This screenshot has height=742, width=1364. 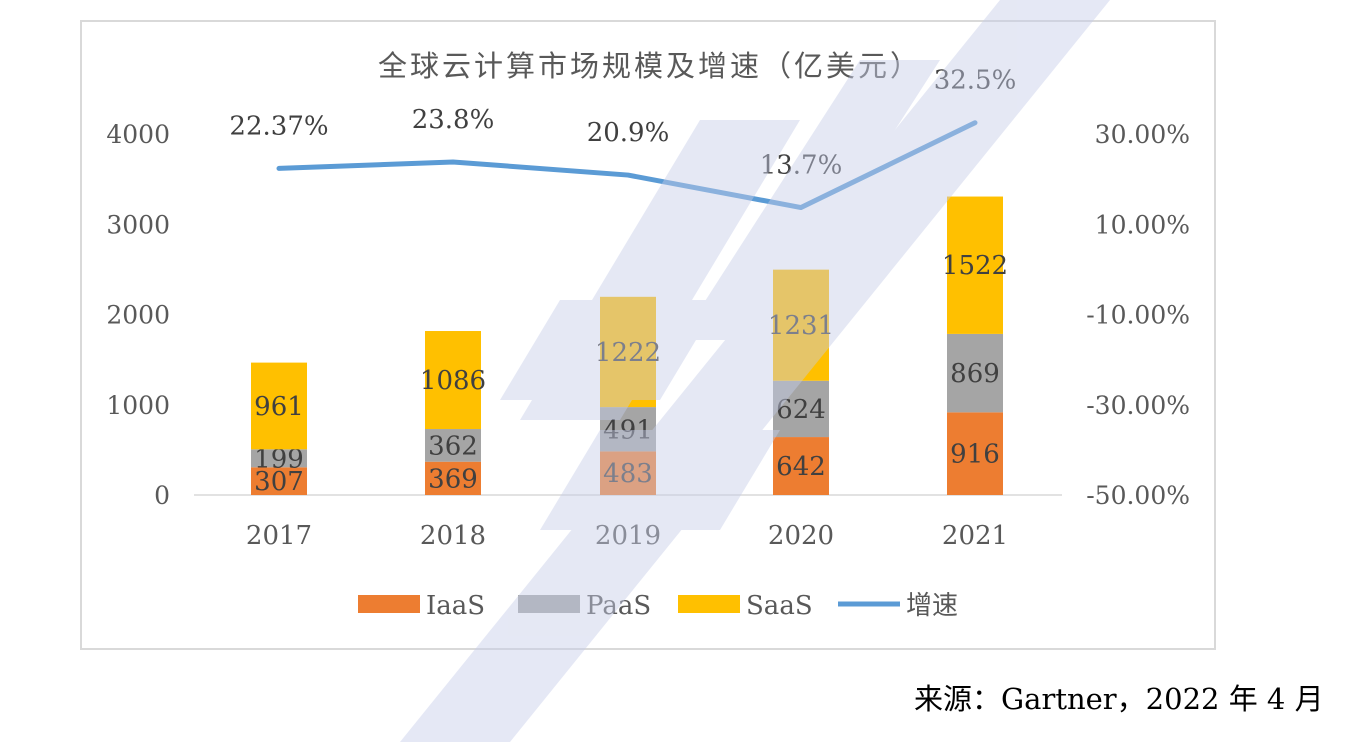 I want to click on y-left-tick-label: 4000, so click(x=138, y=134).